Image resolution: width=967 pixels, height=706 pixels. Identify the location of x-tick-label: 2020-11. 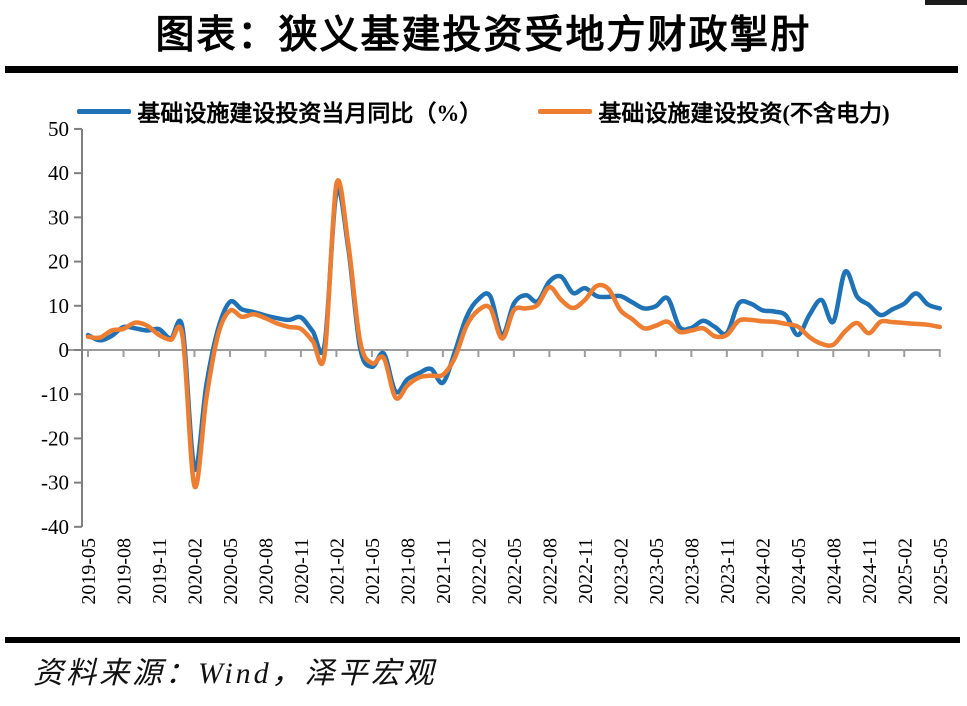
(302, 571).